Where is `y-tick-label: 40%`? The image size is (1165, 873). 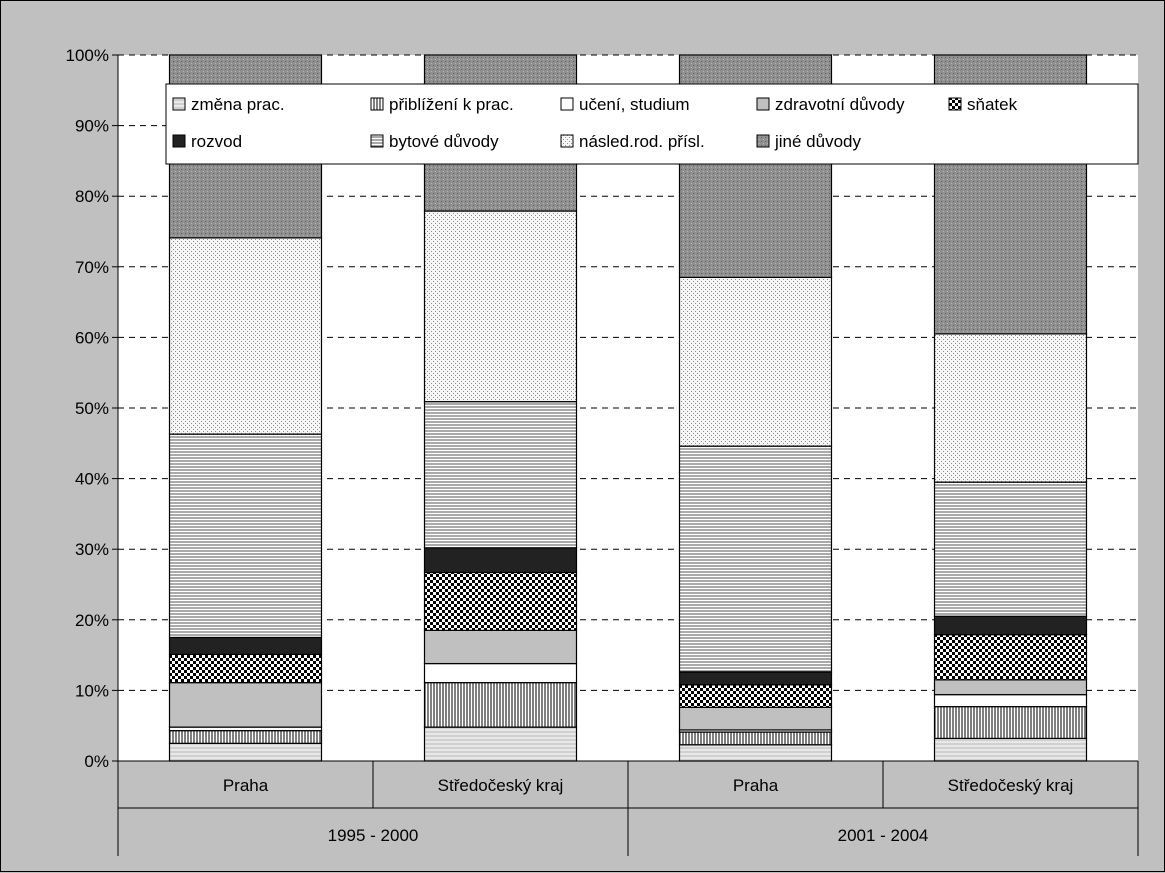
y-tick-label: 40% is located at coordinates (92, 479).